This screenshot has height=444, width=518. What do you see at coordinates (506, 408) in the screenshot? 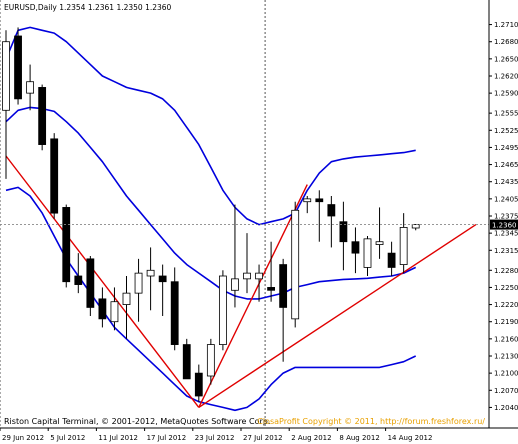
I see `price-tick-label: 1.2040` at bounding box center [506, 408].